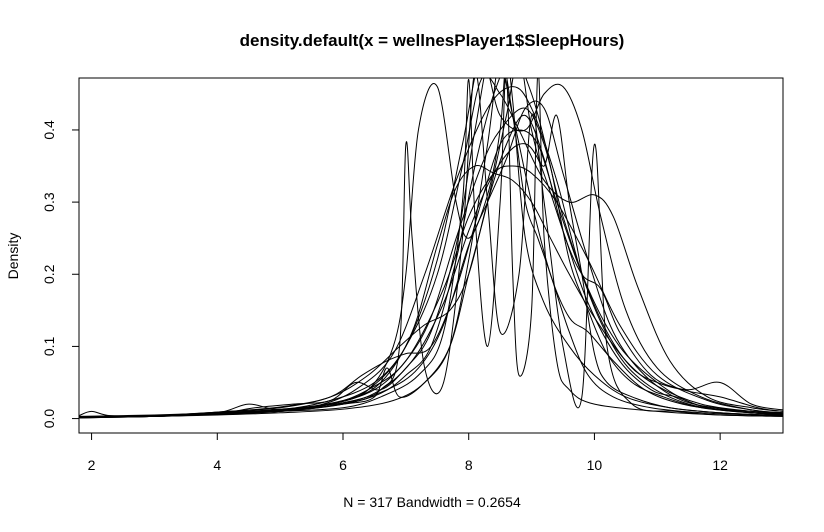  Describe the element at coordinates (432, 502) in the screenshot. I see `x-axis-label: N = 317 Bandwidth = 0.2654` at that location.